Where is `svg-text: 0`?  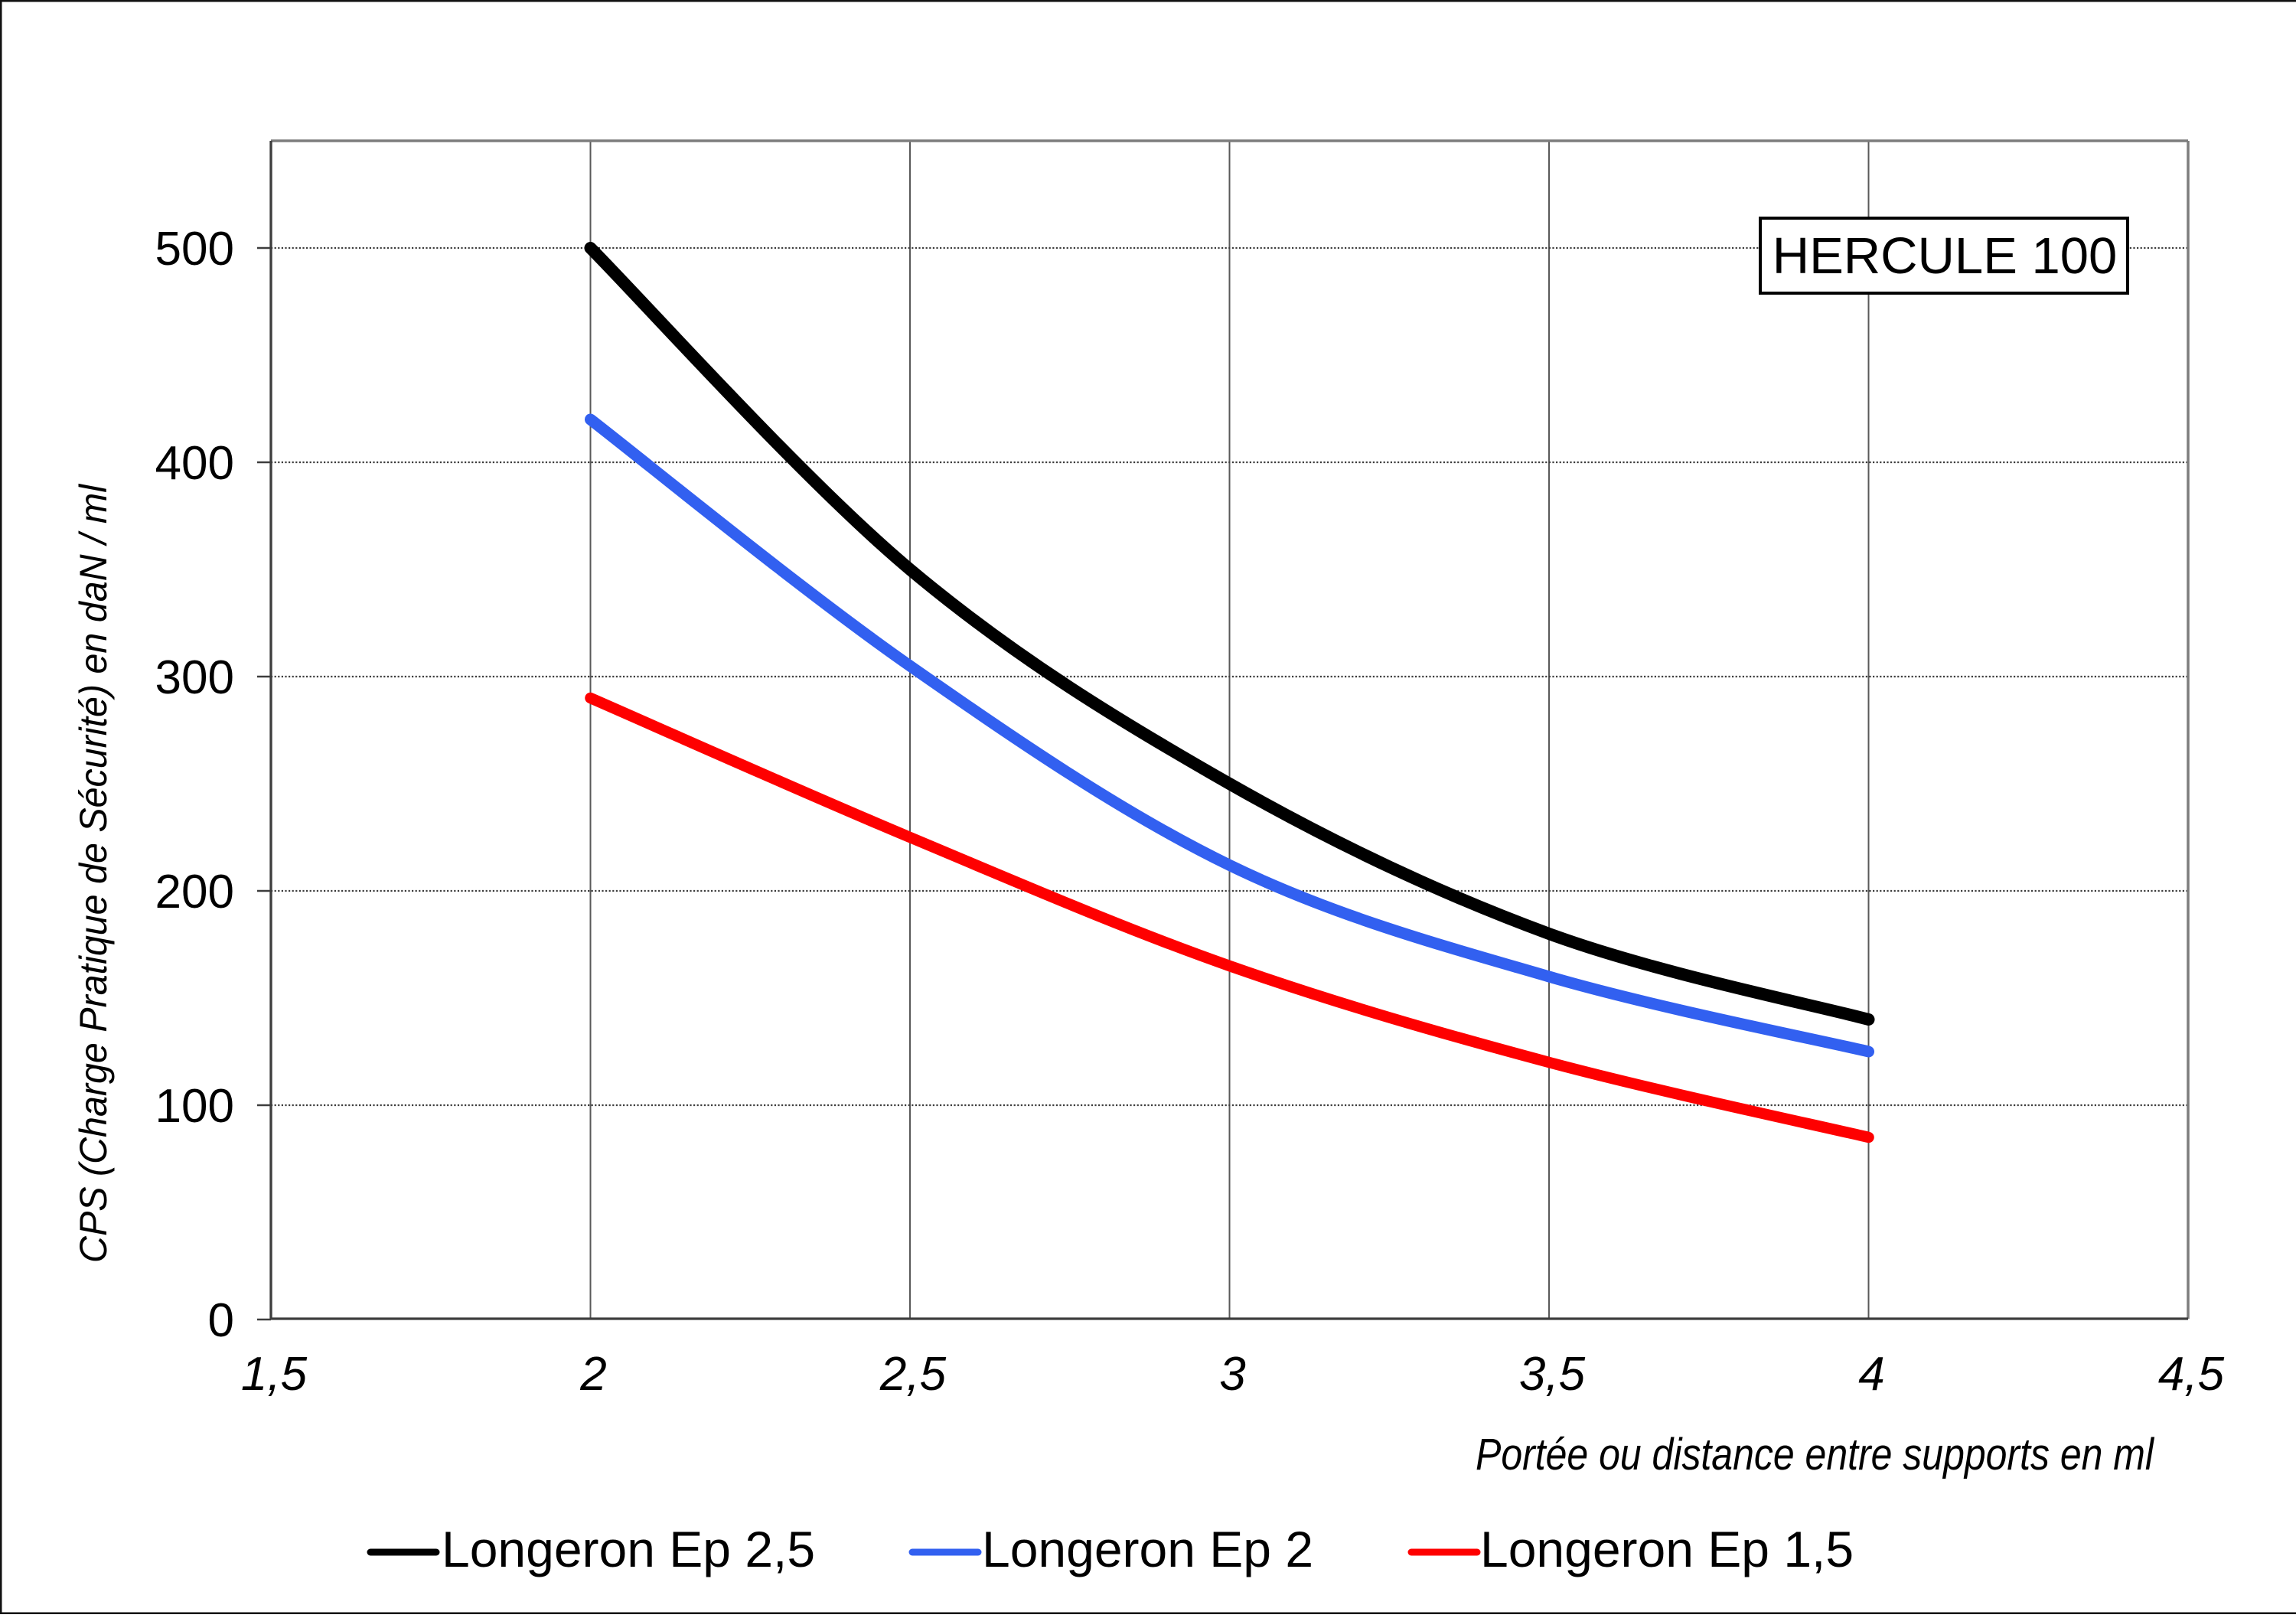
svg-text: 0 is located at coordinates (221, 1320).